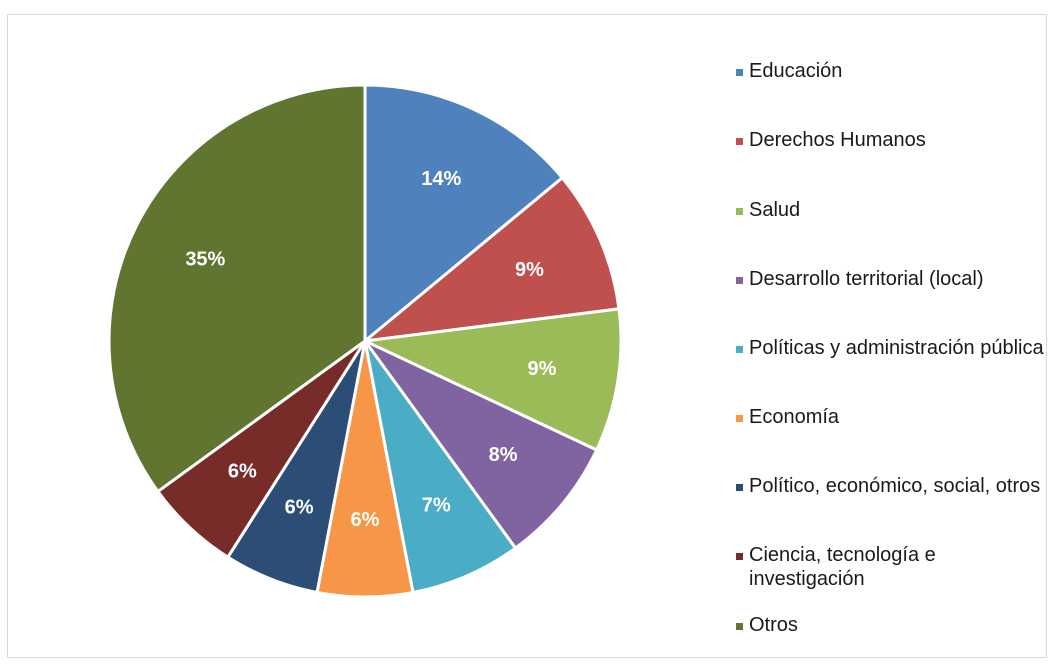 The height and width of the screenshot is (664, 1053). I want to click on legend-item-4: Políticas y administración pública, so click(891, 348).